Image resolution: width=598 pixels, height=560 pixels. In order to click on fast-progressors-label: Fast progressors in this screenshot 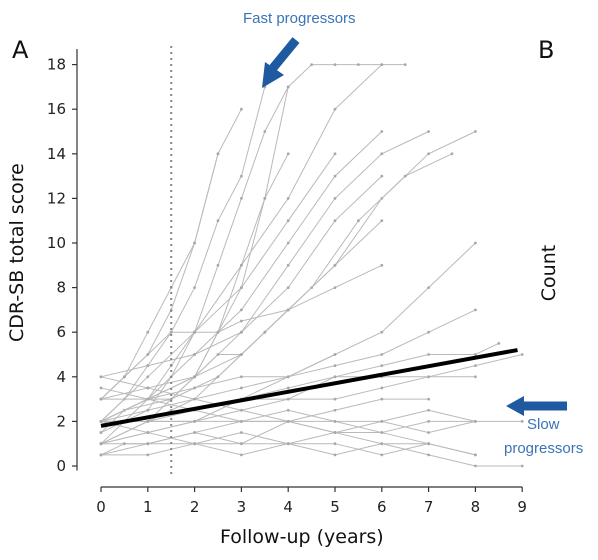, I will do `click(299, 18)`.